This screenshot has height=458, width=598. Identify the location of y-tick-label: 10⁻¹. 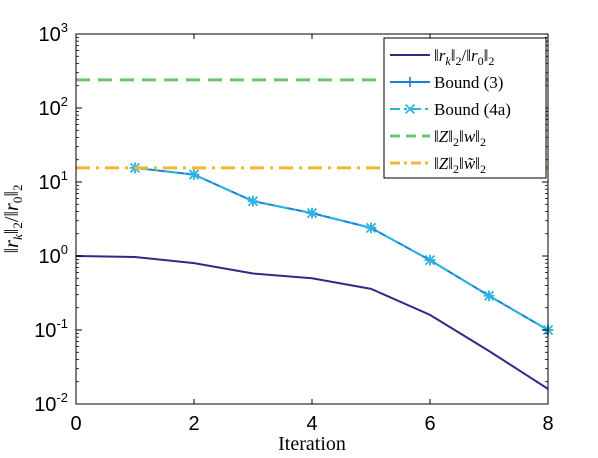
(51, 329).